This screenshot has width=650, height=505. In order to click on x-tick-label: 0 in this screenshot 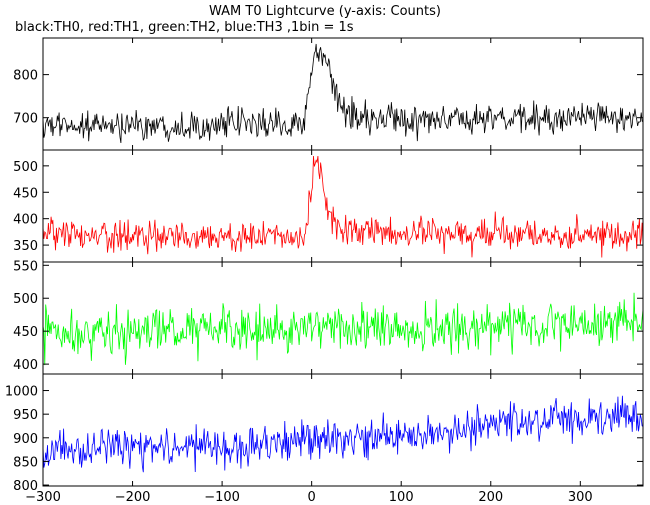, I will do `click(312, 497)`.